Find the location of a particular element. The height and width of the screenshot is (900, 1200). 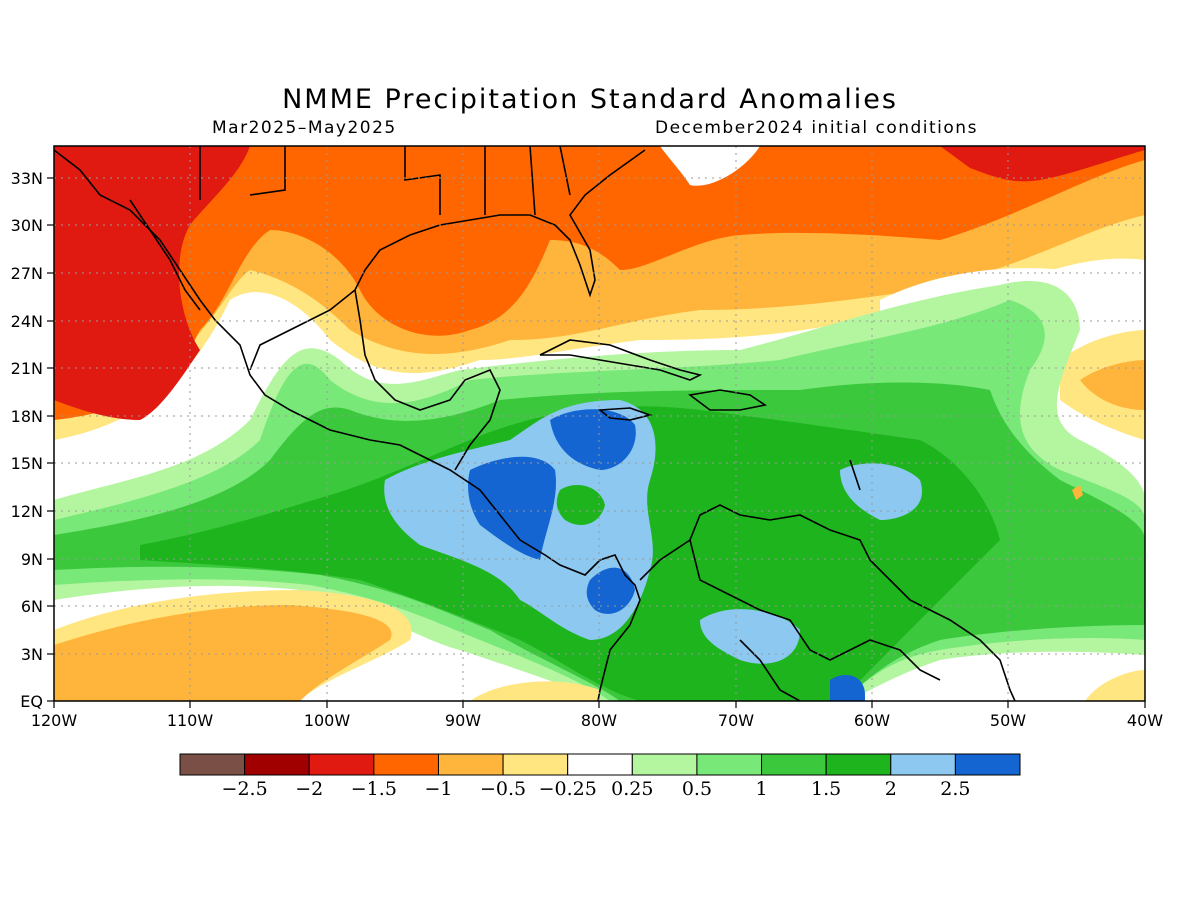

lon-tick-label: 100W is located at coordinates (327, 720).